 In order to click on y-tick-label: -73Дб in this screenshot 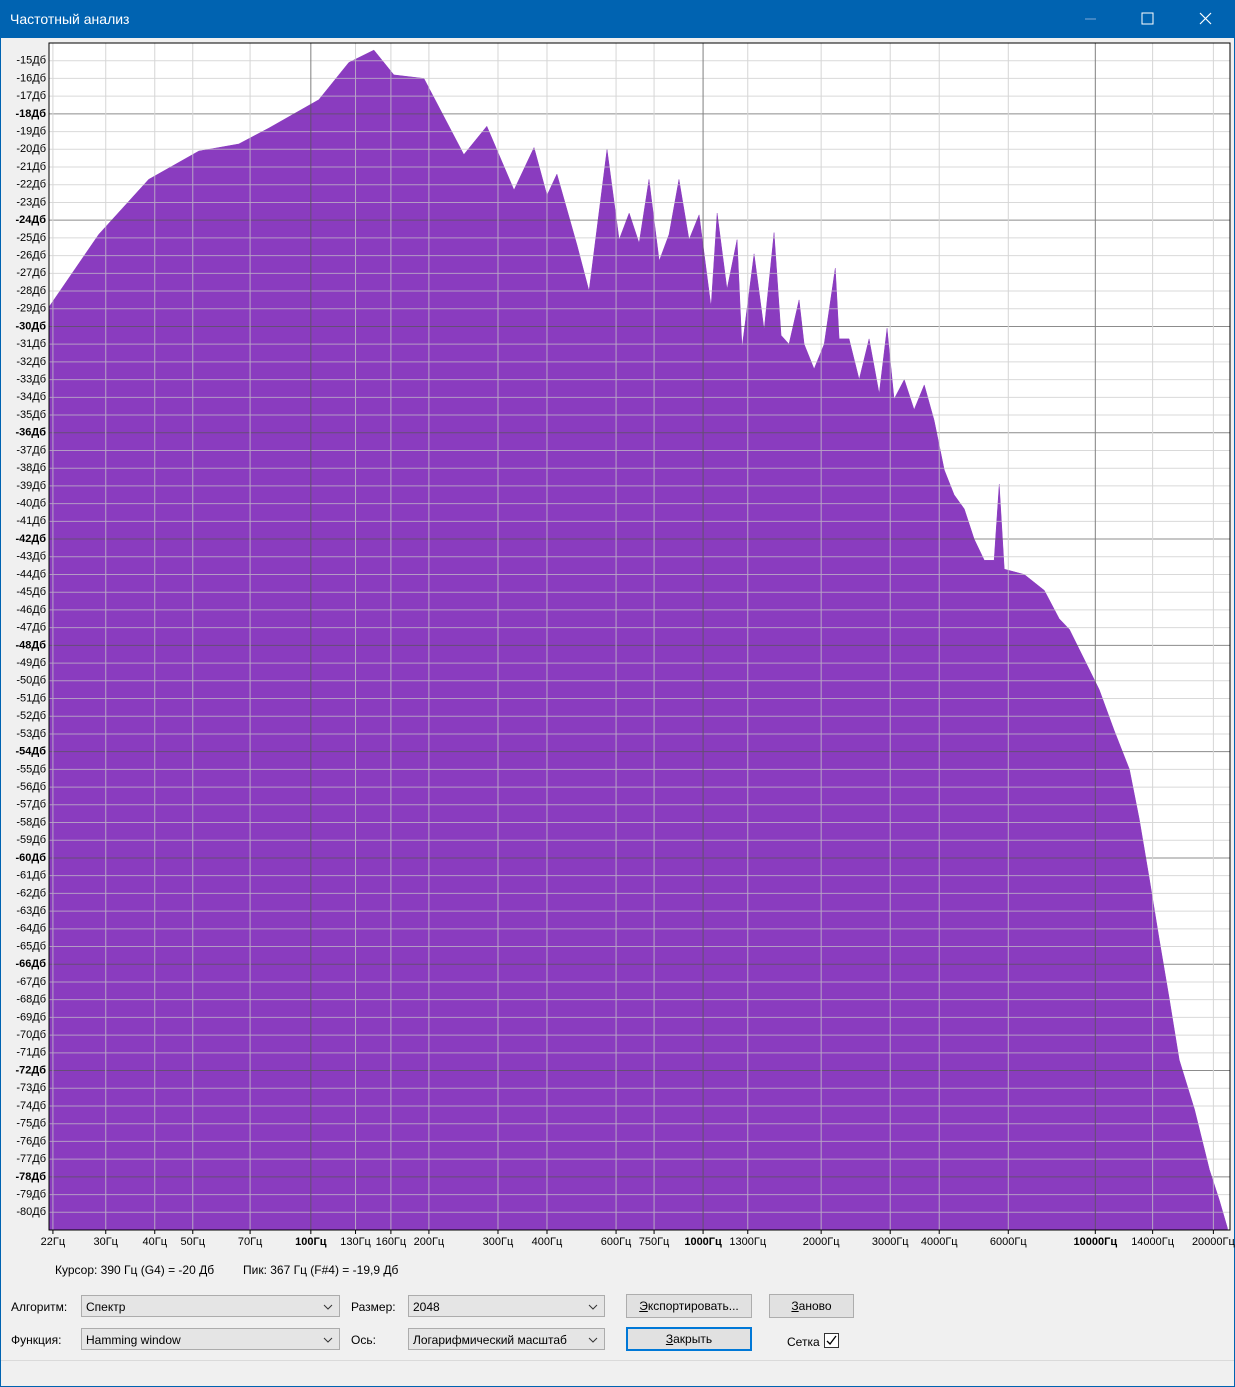, I will do `click(31, 1088)`.